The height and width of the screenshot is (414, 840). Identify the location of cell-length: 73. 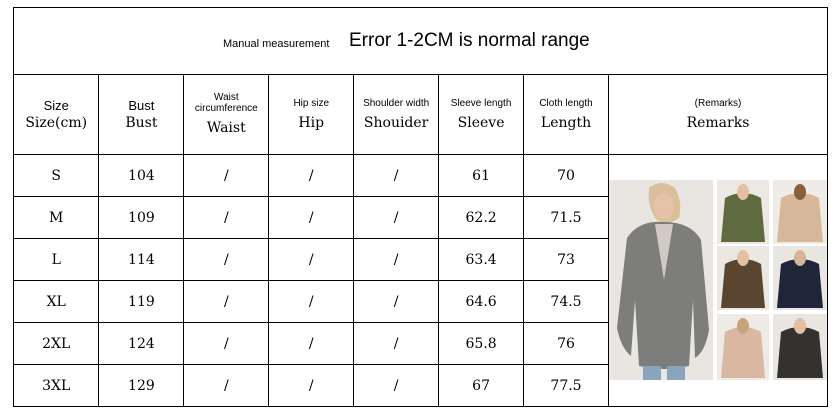
(566, 259).